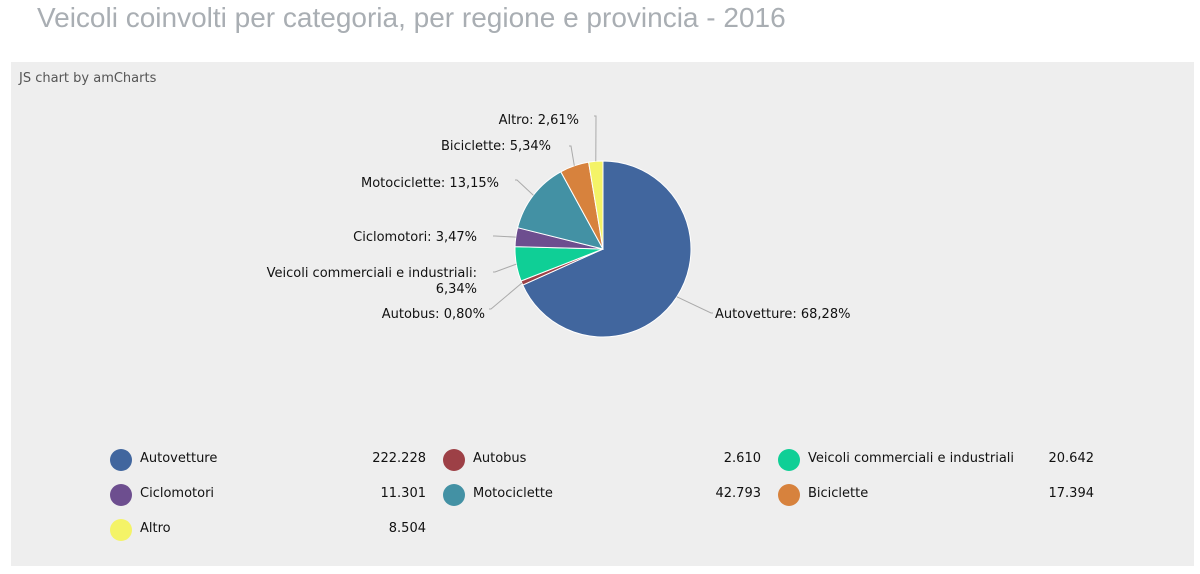 The height and width of the screenshot is (574, 1200). I want to click on legend-item: Biciclette 17.394, so click(936, 495).